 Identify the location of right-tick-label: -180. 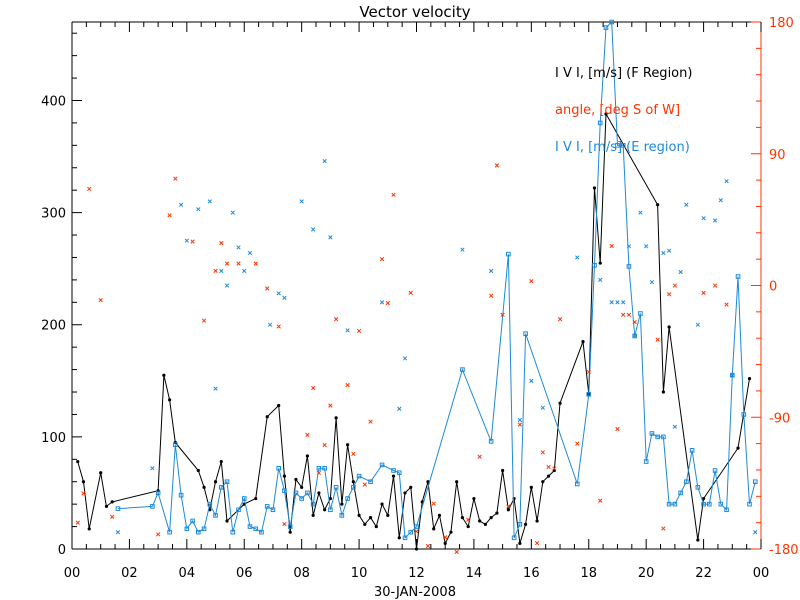
(784, 550).